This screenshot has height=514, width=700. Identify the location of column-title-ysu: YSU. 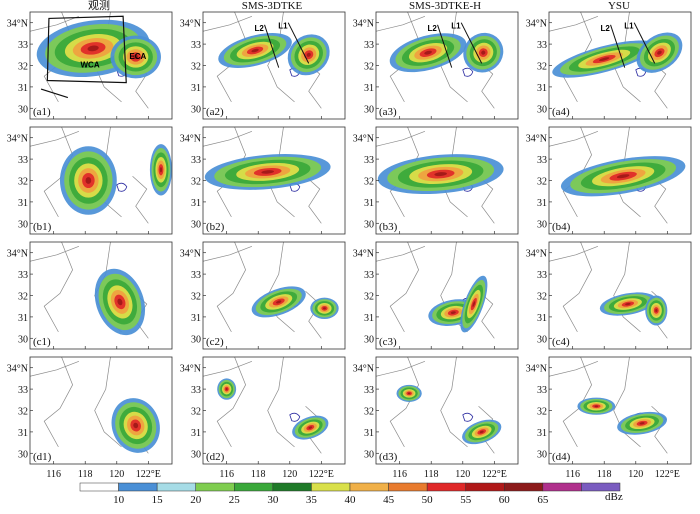
(619, 6).